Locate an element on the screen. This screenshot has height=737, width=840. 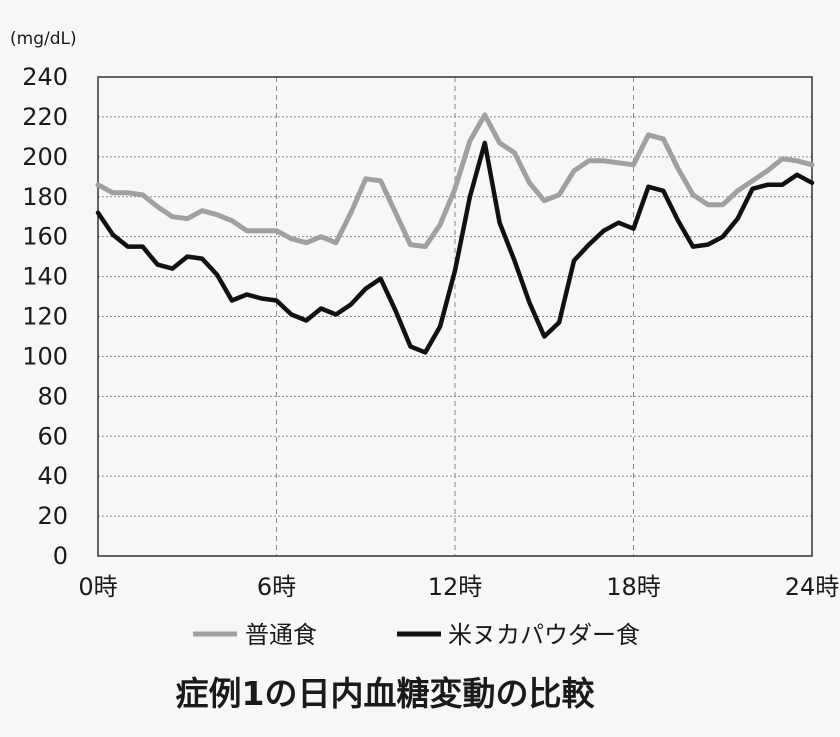
y-tick-label: 160 is located at coordinates (45, 237).